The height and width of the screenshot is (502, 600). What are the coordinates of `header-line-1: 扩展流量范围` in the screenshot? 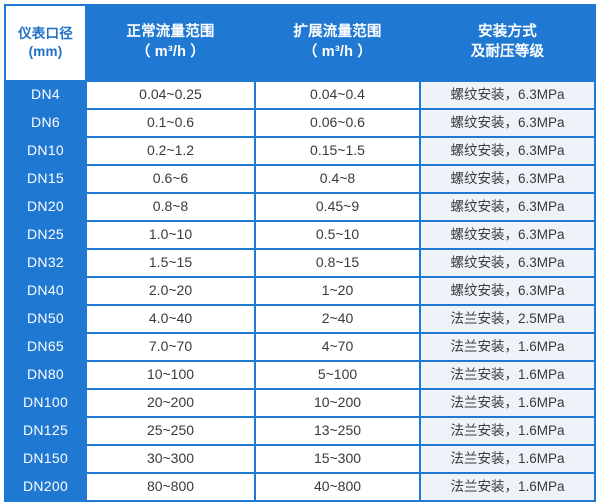 It's located at (337, 32).